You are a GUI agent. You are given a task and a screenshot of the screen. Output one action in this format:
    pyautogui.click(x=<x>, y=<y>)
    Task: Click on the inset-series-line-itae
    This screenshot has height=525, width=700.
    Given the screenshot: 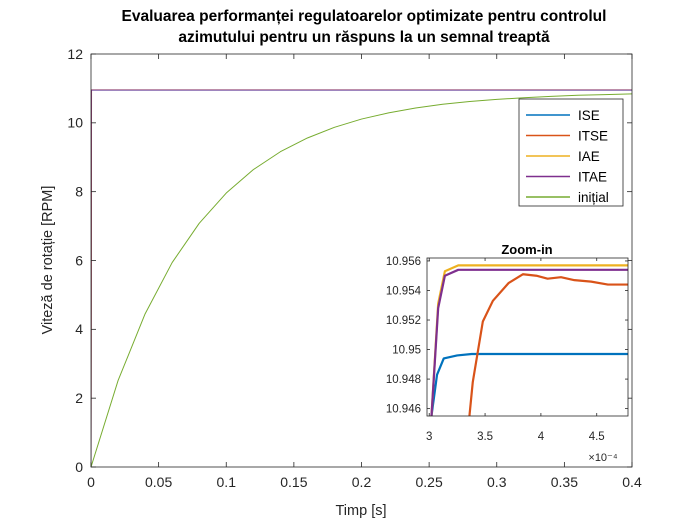 What is the action you would take?
    pyautogui.click(x=529, y=342)
    